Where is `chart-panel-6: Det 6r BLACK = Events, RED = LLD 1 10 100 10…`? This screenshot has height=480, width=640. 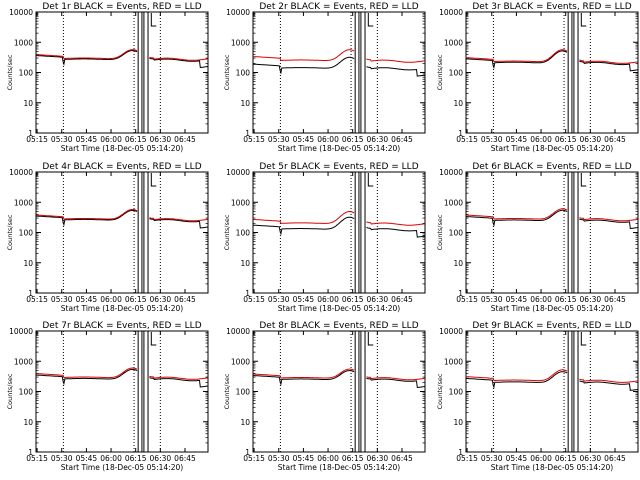
chart-panel-6: Det 6r BLACK = Events, RED = LLD 1 10 100 10… is located at coordinates (537, 237).